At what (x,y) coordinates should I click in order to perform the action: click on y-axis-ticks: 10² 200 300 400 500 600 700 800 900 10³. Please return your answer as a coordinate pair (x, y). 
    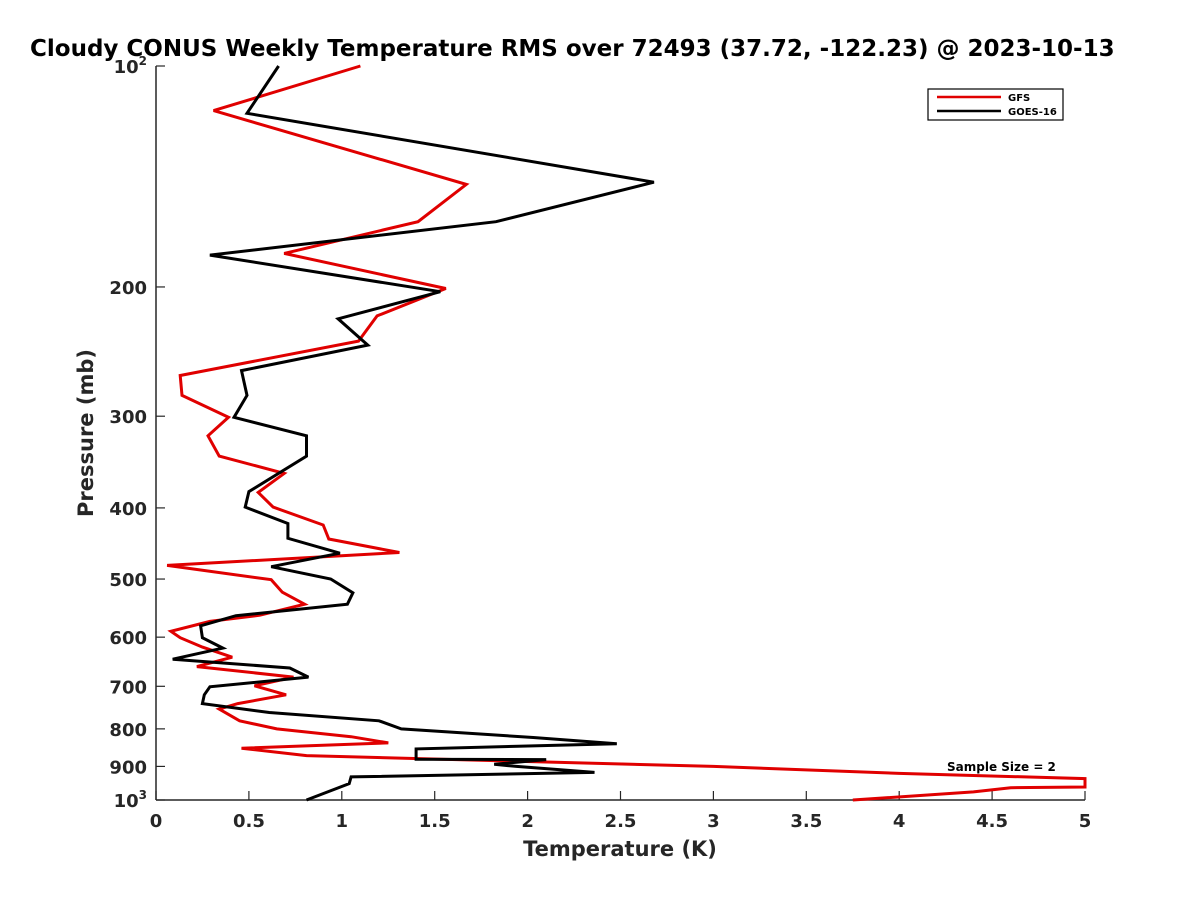
    Looking at the image, I should click on (137, 433).